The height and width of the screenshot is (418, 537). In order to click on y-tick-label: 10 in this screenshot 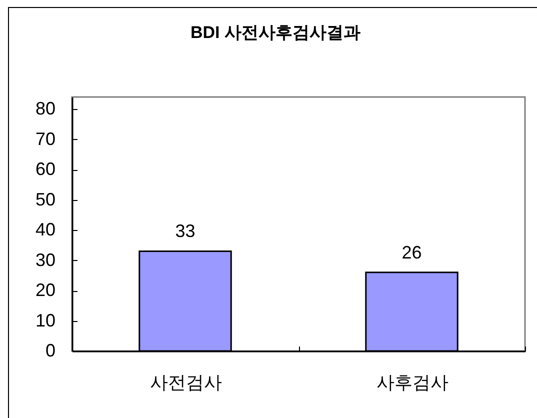, I will do `click(45, 320)`.